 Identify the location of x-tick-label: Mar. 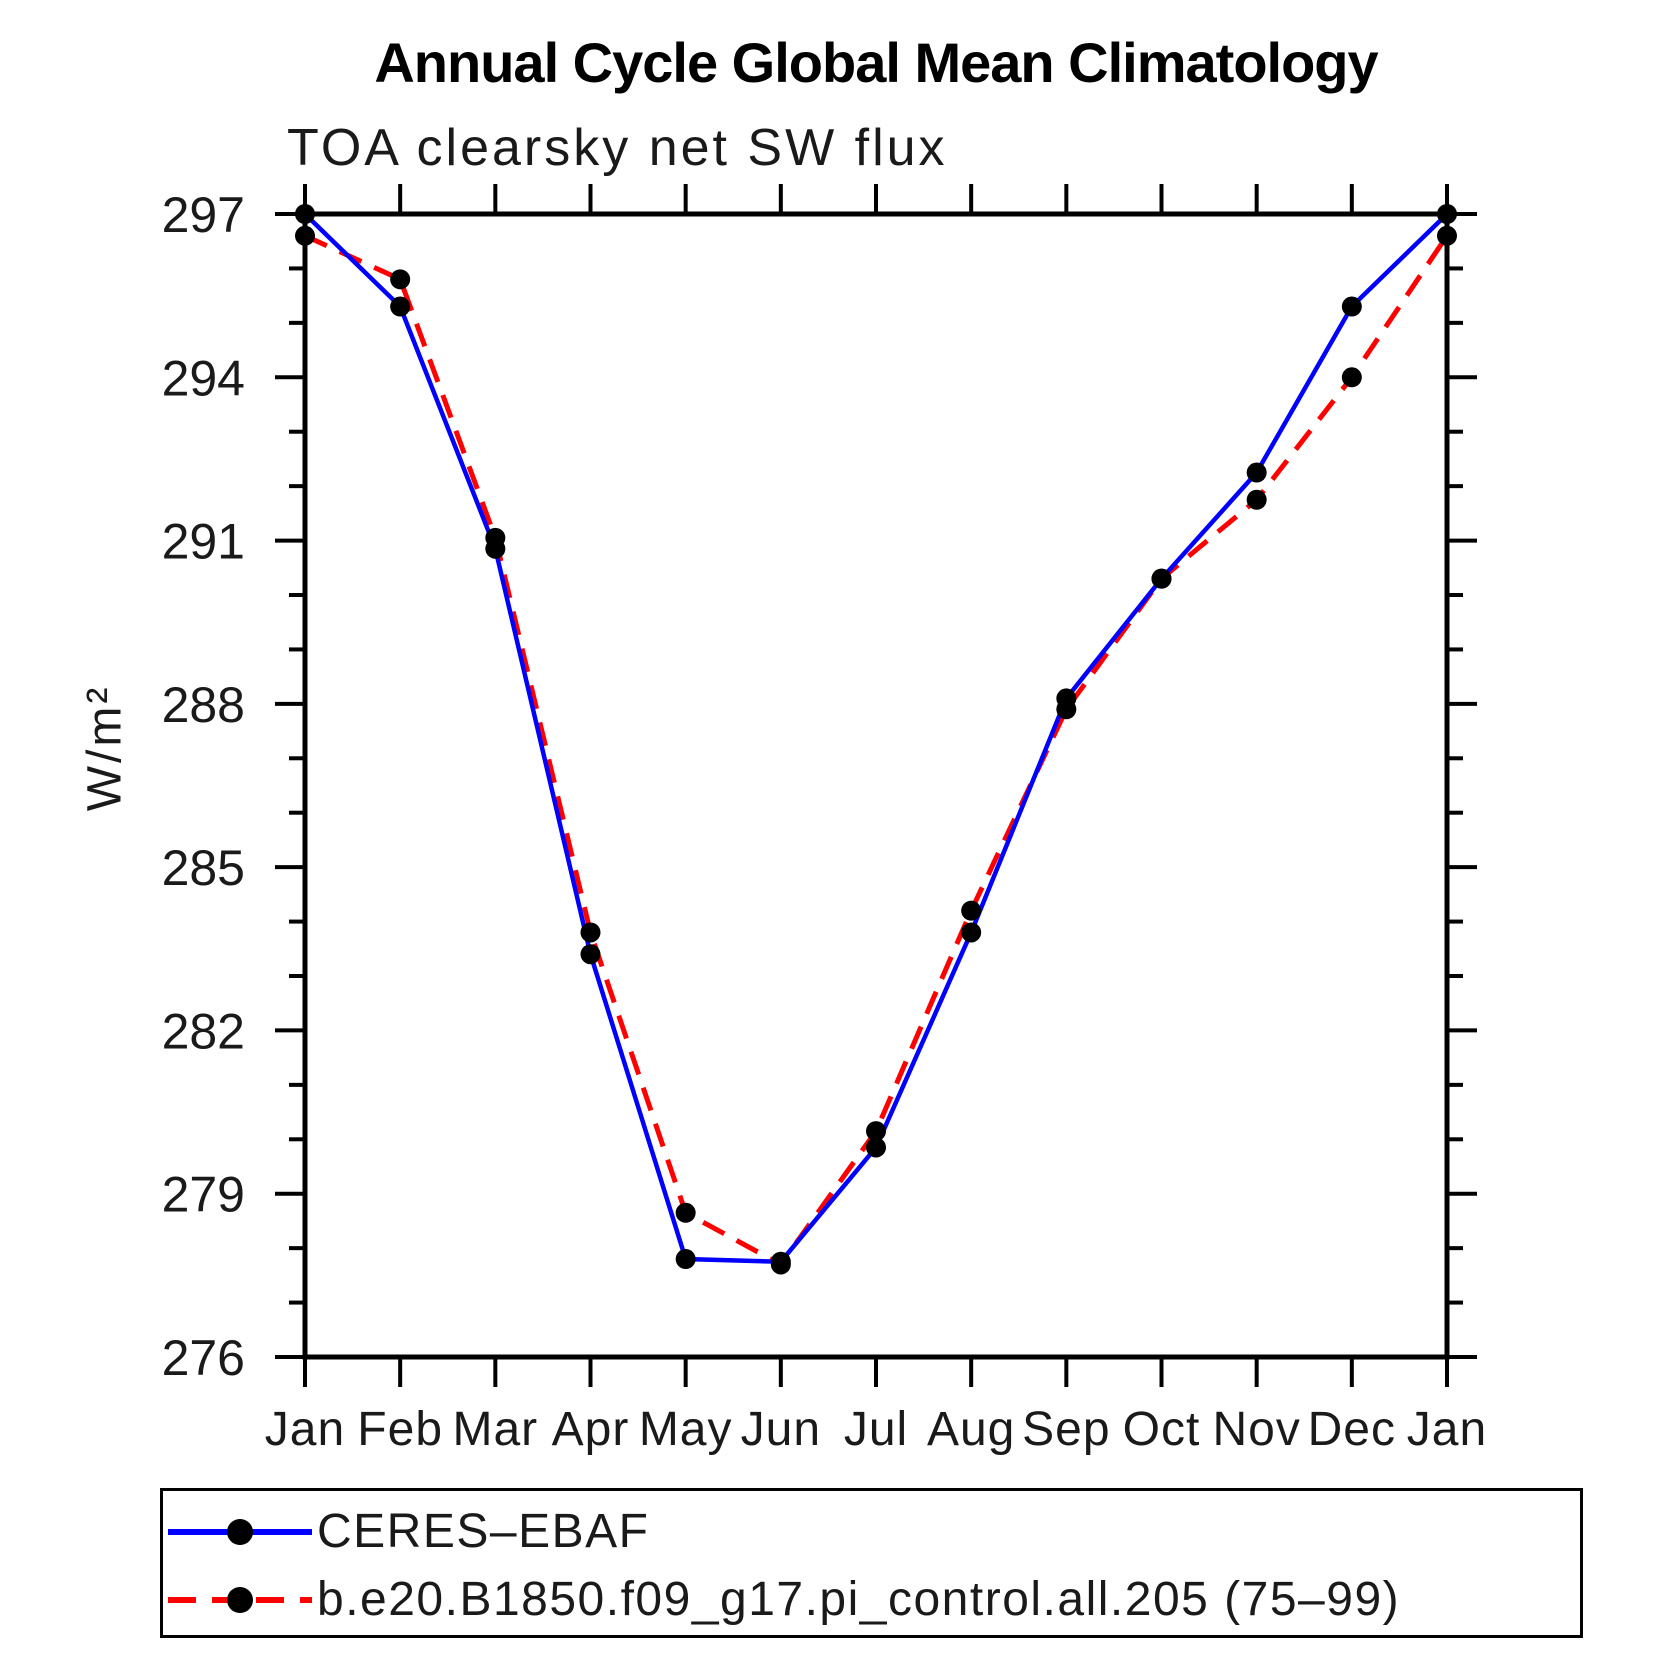
(495, 1429).